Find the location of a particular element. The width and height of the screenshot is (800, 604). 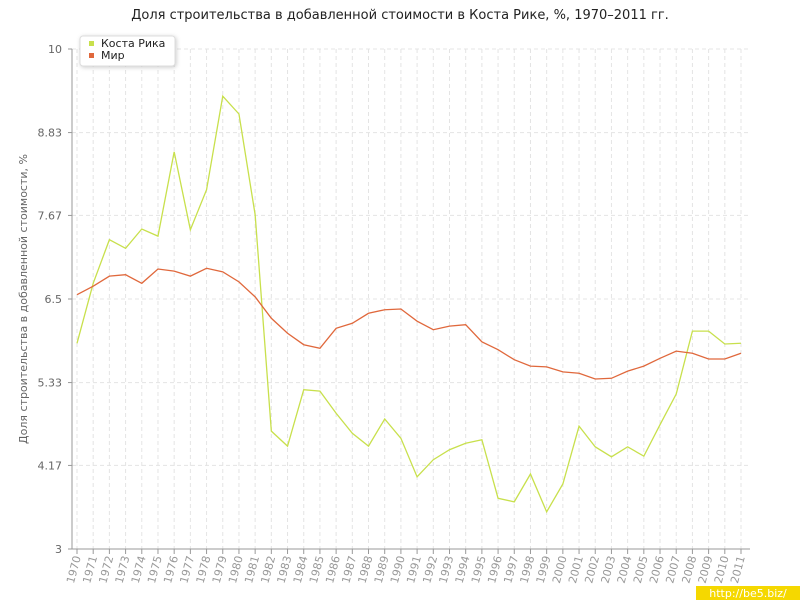

watermark-bg is located at coordinates (748, 593).